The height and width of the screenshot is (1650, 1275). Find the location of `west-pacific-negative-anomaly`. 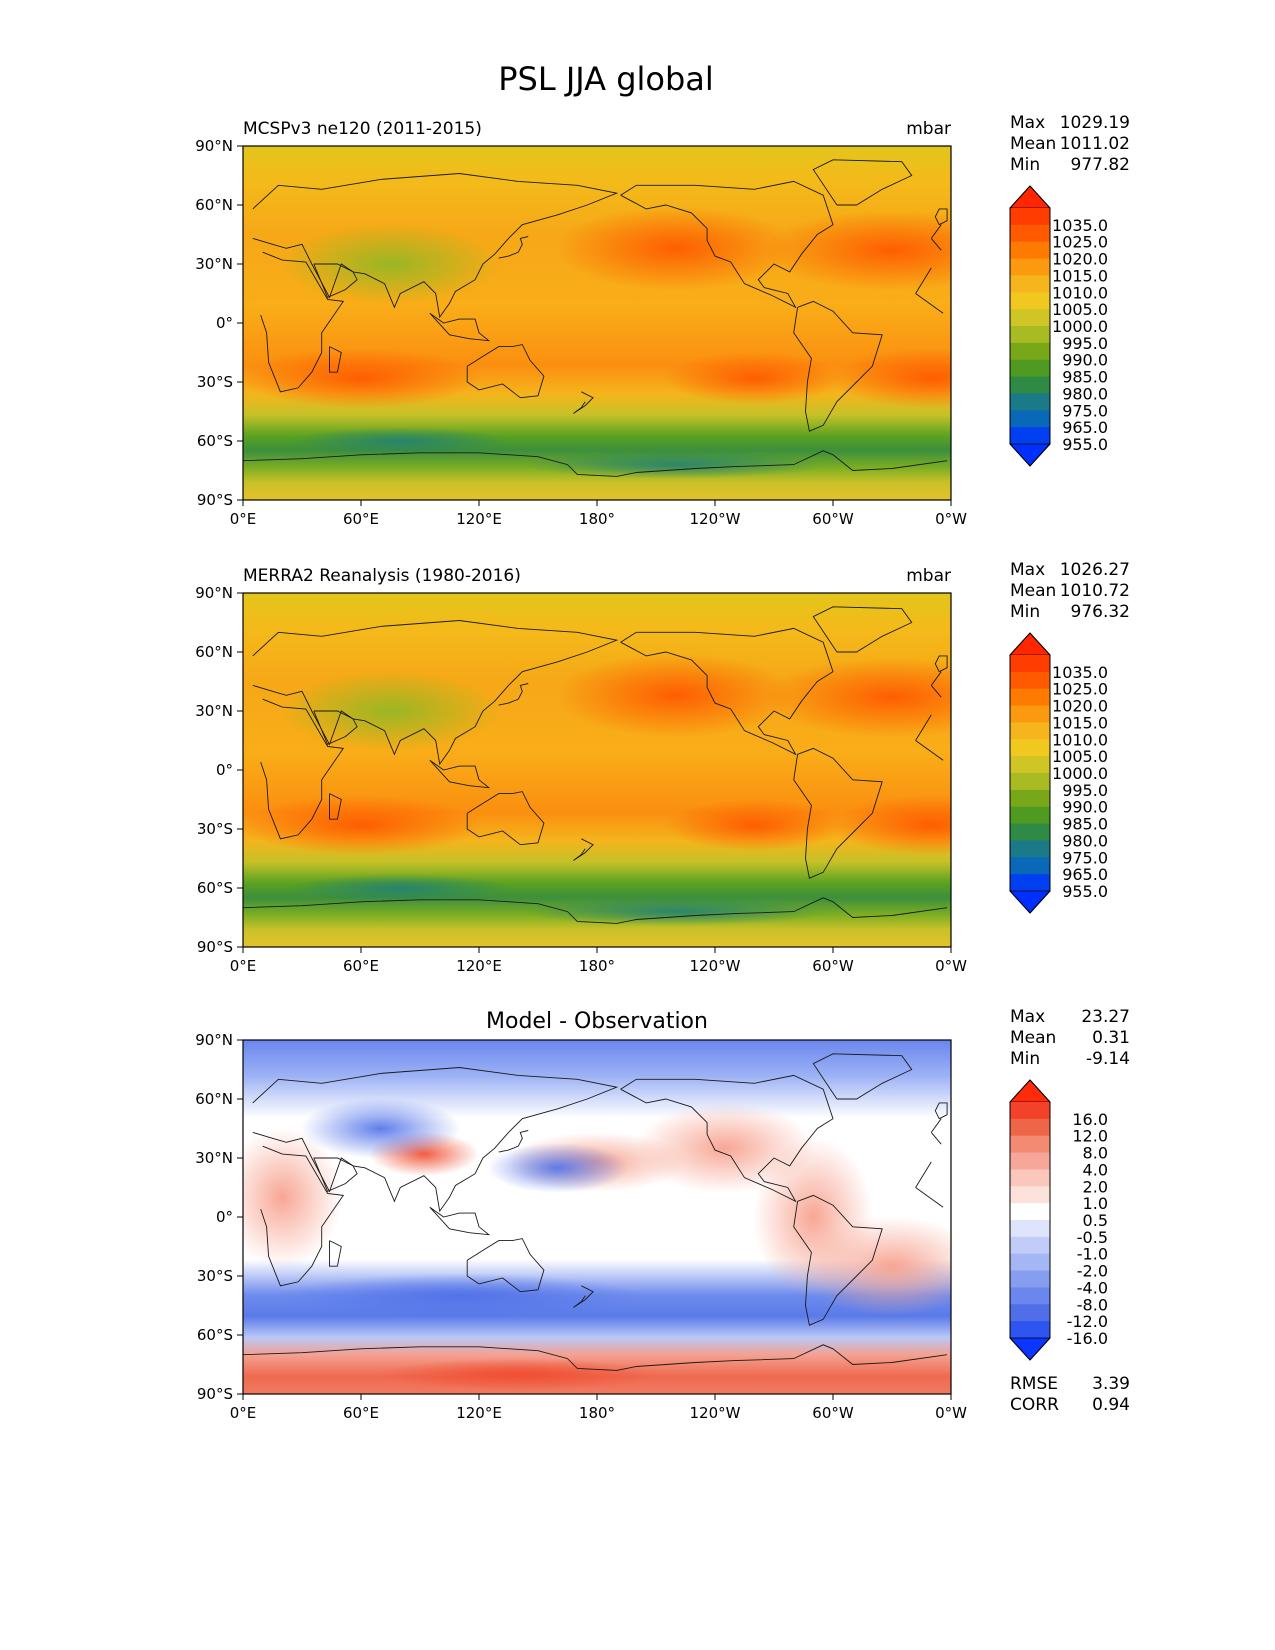

west-pacific-negative-anomaly is located at coordinates (557, 1167).